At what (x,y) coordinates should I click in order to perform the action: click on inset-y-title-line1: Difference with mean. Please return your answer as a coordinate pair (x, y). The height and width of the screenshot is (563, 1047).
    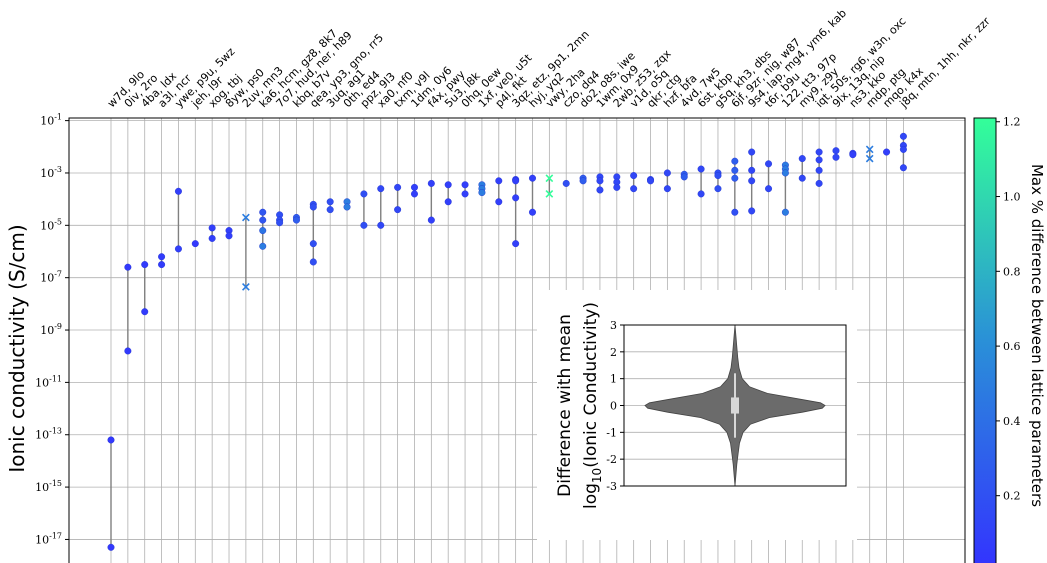
    Looking at the image, I should click on (565, 405).